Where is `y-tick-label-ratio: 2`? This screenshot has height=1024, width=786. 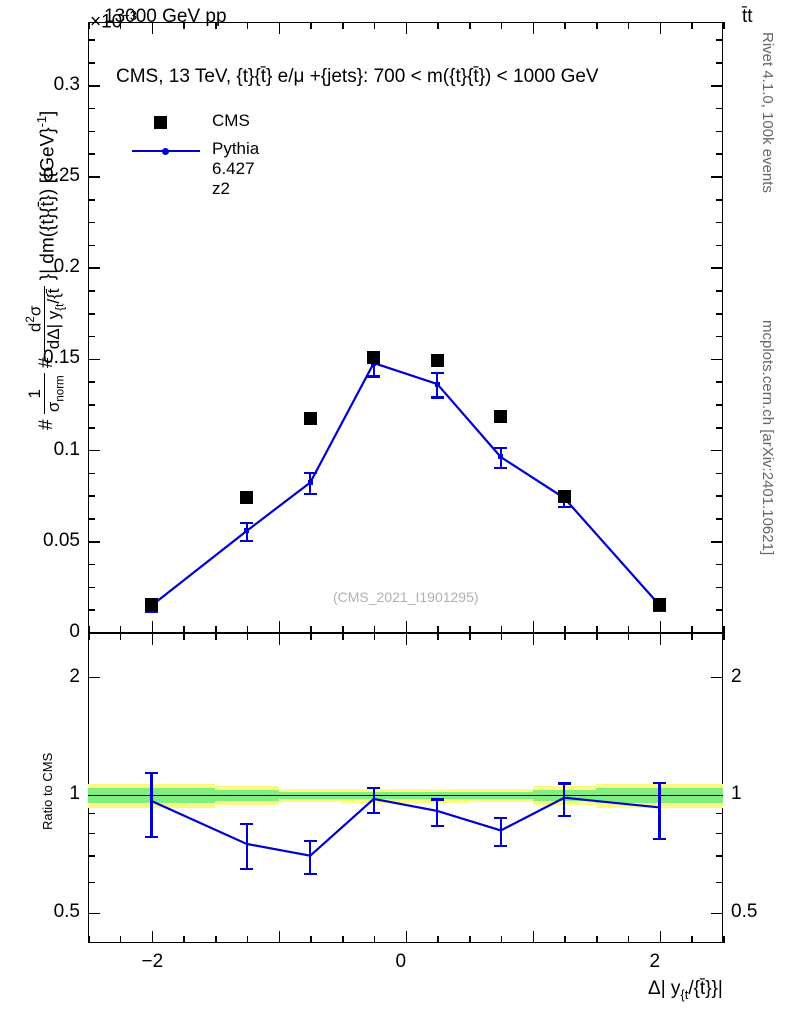 y-tick-label-ratio: 2 is located at coordinates (74, 676).